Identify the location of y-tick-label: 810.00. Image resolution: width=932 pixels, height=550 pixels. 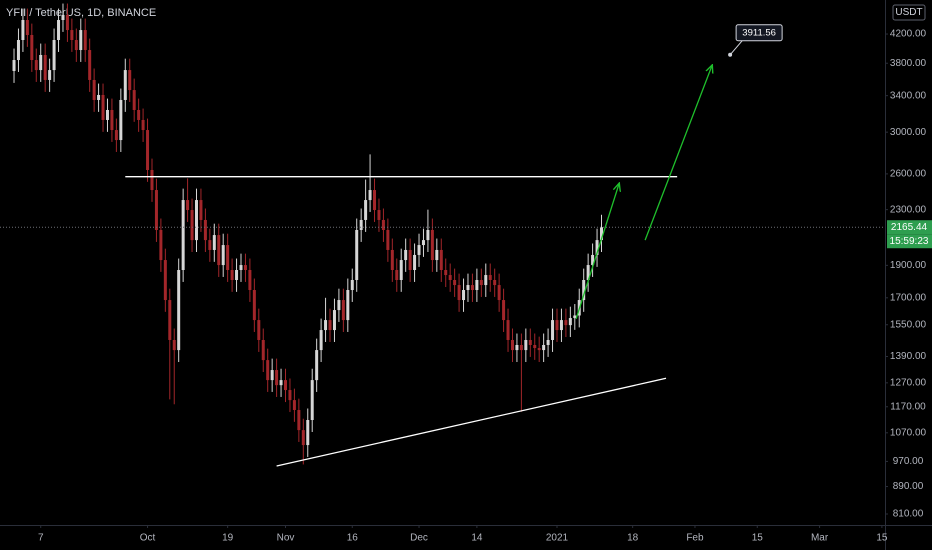
(908, 514).